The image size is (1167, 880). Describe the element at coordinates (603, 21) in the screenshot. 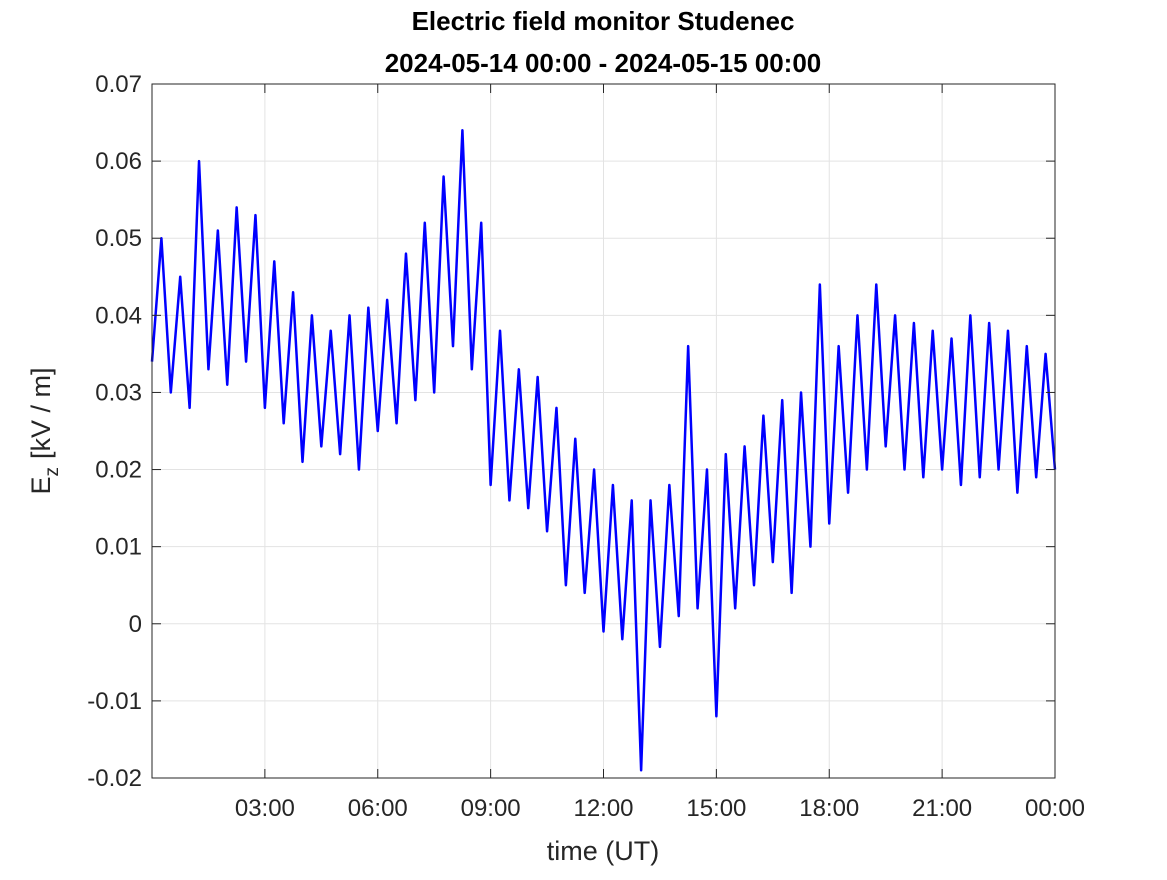

I see `chart-title: Electric field monitor Studenec` at that location.